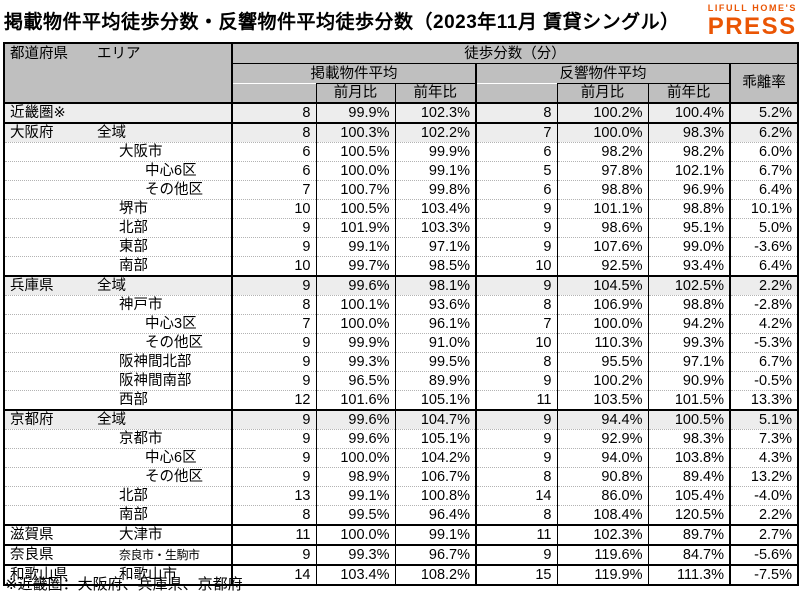 The width and height of the screenshot is (800, 600). Describe the element at coordinates (435, 305) in the screenshot. I see `listed-yoy-cell: 93.6%` at that location.